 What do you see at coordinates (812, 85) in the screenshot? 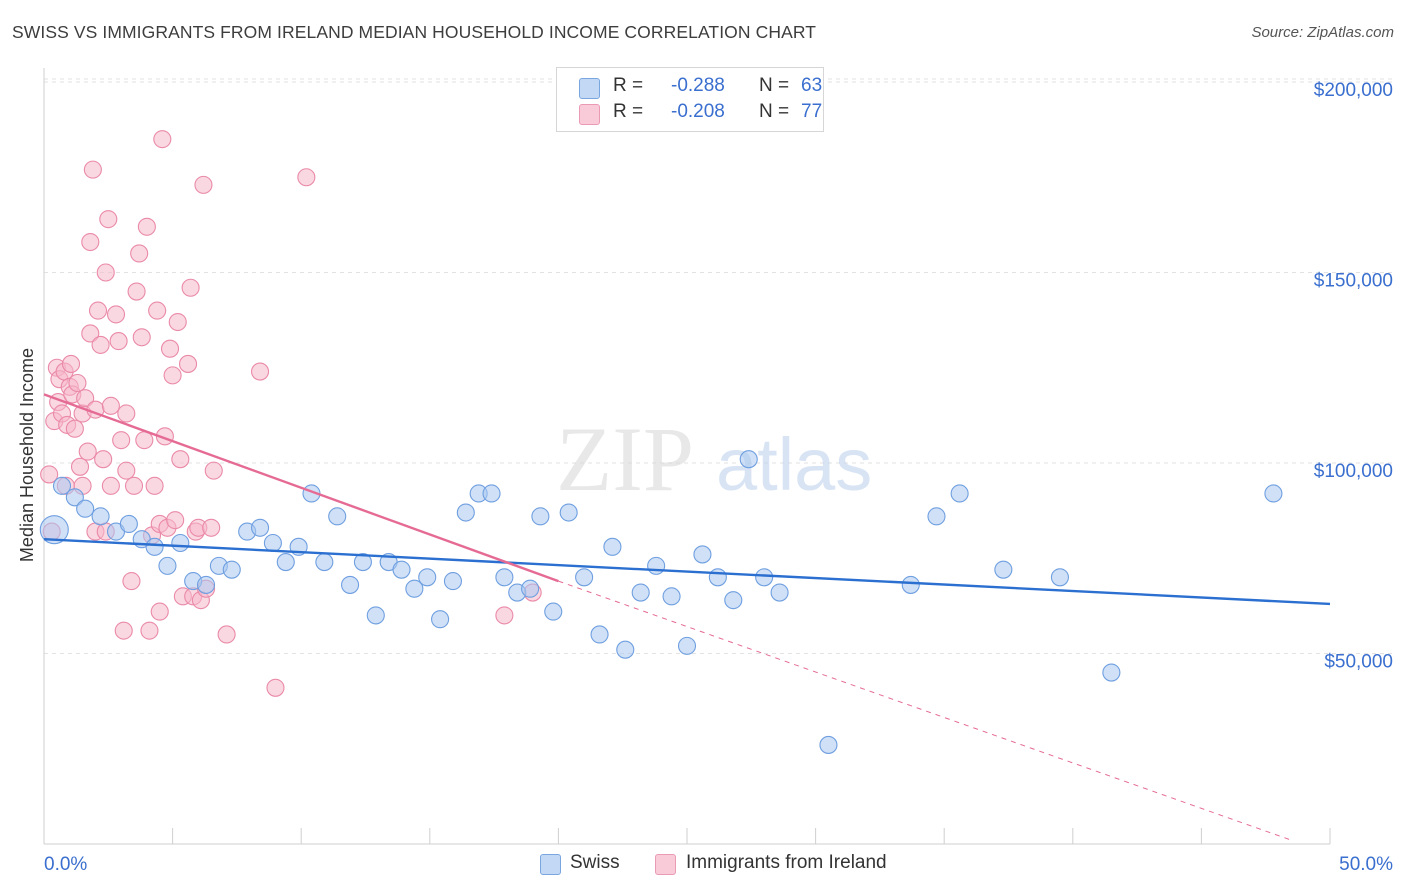
I see `n-value: 63` at bounding box center [812, 85].